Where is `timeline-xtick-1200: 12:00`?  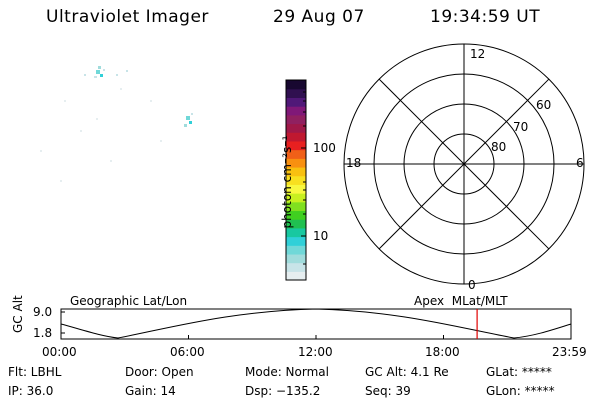
timeline-xtick-1200: 12:00 is located at coordinates (315, 352).